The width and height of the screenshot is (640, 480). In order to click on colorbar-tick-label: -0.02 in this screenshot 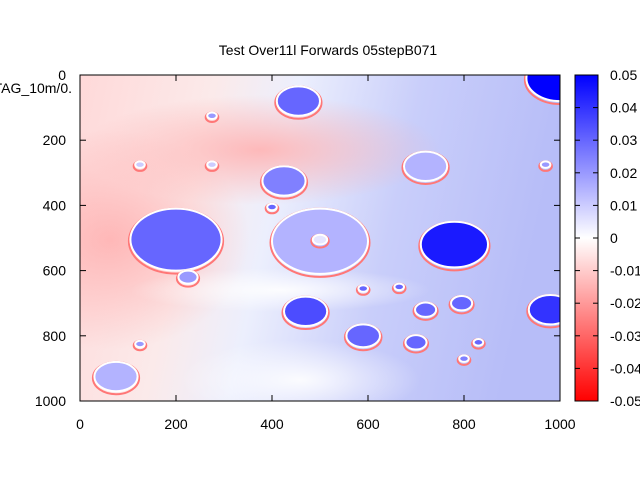, I will do `click(625, 303)`.